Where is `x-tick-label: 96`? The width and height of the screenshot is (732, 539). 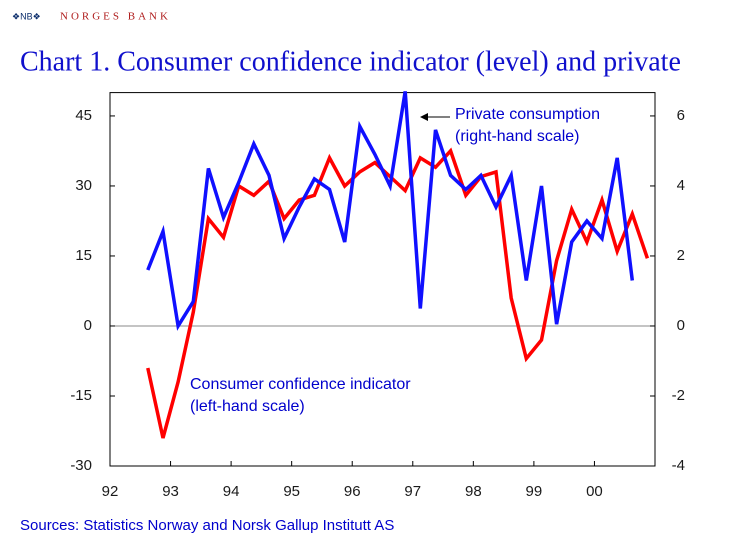 x-tick-label: 96 is located at coordinates (352, 491).